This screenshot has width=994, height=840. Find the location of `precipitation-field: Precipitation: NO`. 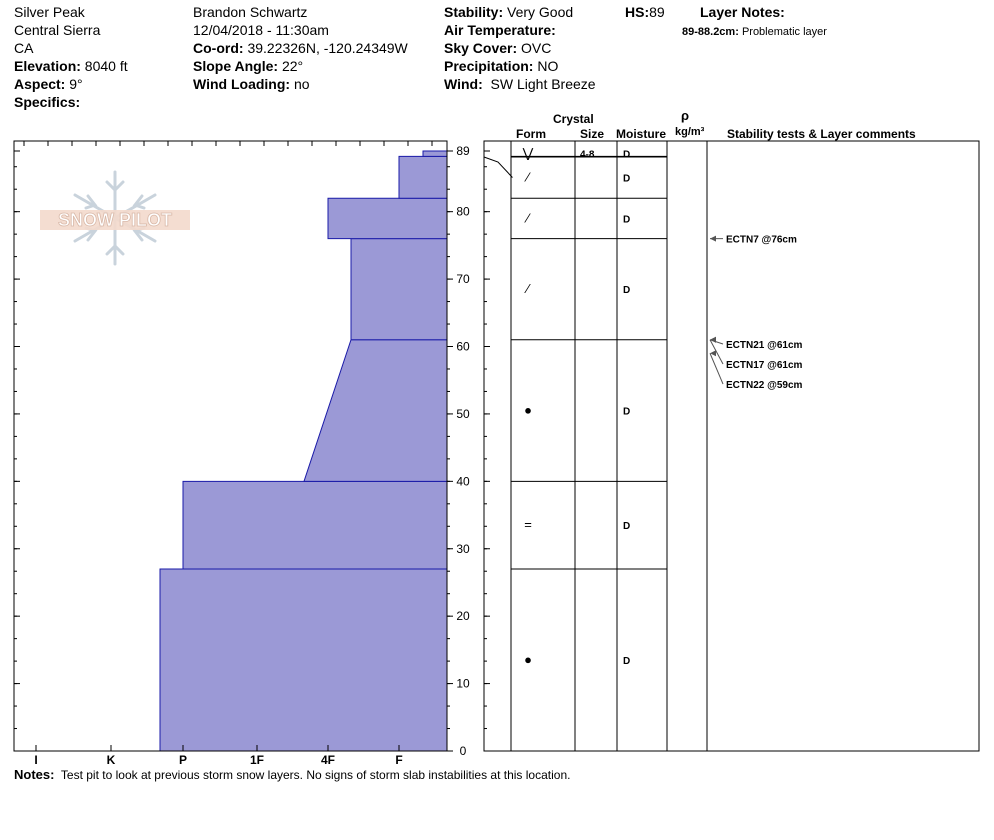

precipitation-field: Precipitation: NO is located at coordinates (501, 66).